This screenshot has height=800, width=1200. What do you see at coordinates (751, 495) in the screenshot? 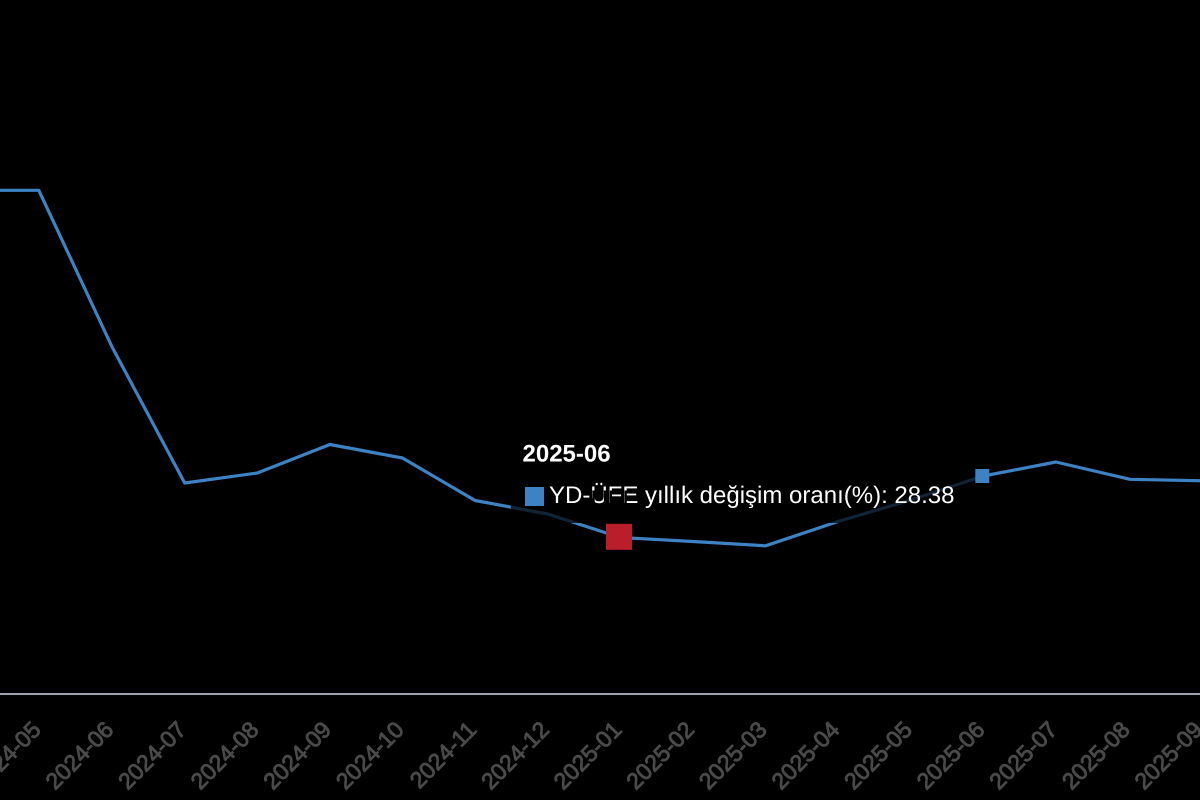
I see `svg-text:YD-ÜFE yıllık değişim oranı(%): YD-ÜFE yıllık değişim oranı(%): 28.38` at bounding box center [751, 495].